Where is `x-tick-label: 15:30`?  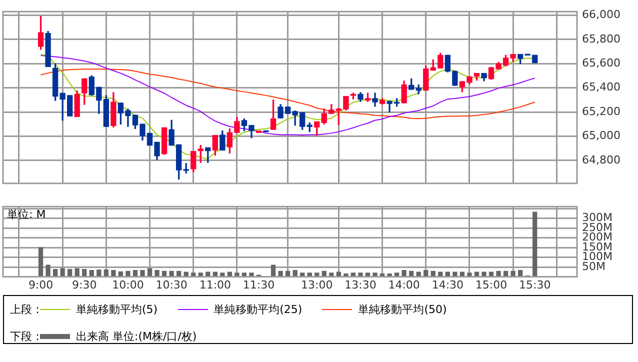
x-tick-label: 15:30 is located at coordinates (535, 285).